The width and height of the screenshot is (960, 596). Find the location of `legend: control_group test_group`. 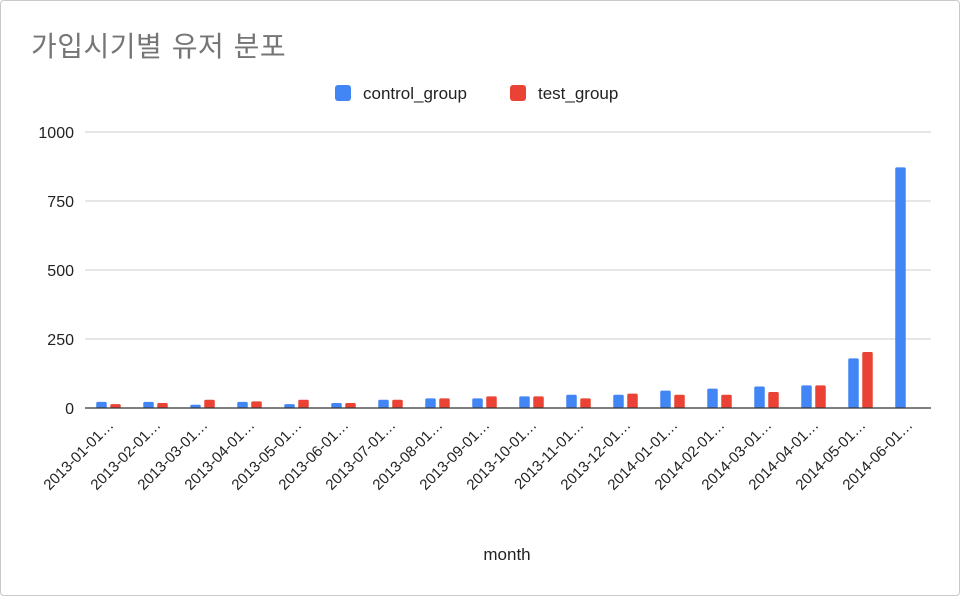

legend: control_group test_group is located at coordinates (476, 93).